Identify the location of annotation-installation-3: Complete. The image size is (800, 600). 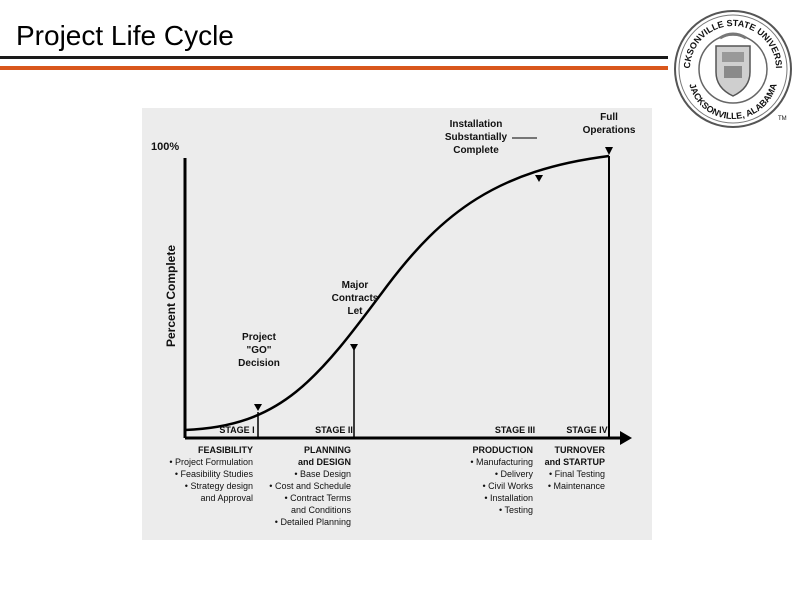
(476, 150).